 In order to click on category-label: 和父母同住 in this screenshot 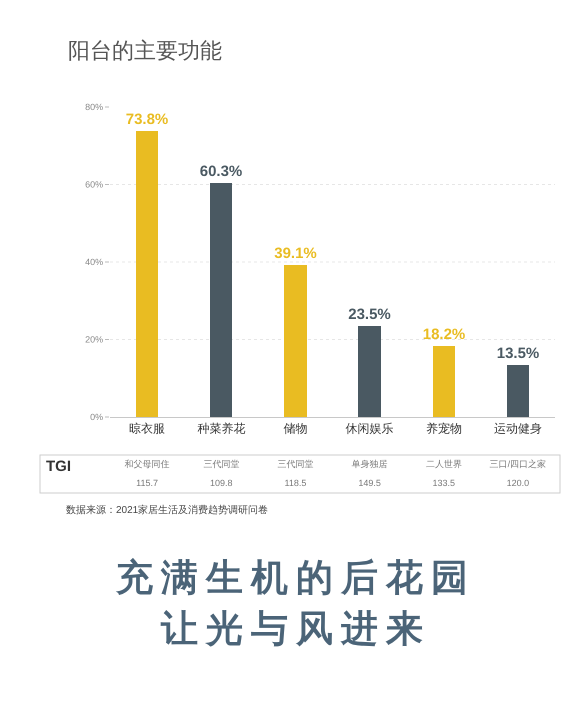, I will do `click(147, 463)`.